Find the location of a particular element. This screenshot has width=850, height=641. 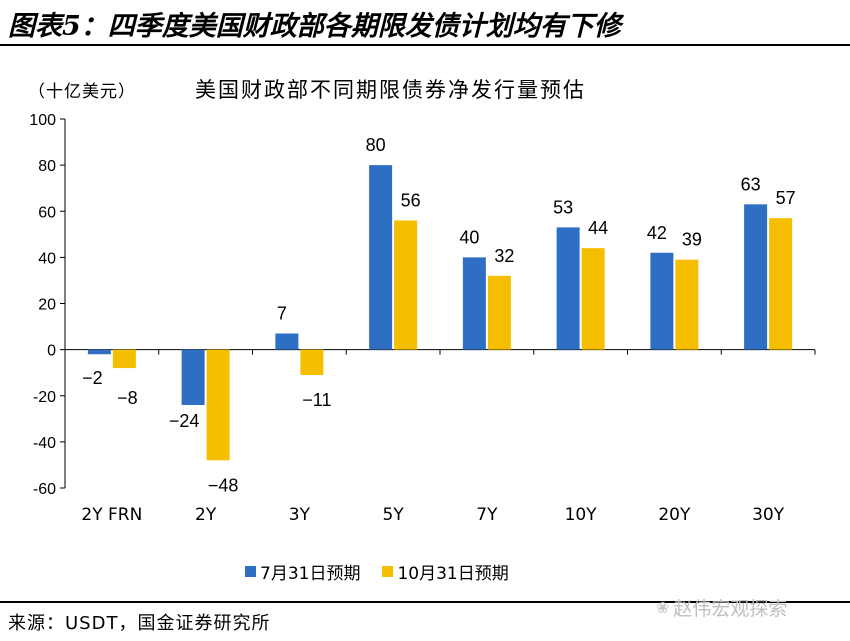

legend-item-series2: 10月31日预期 is located at coordinates (445, 571).